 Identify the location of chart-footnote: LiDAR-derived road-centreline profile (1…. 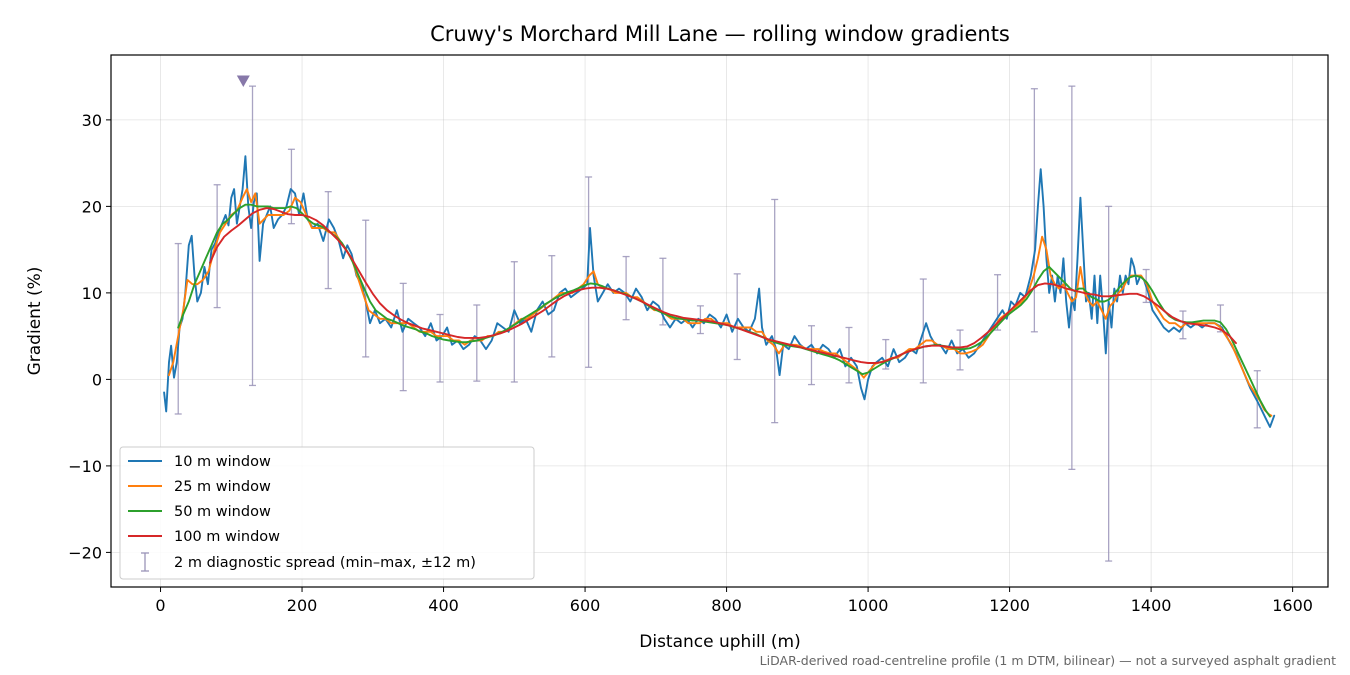
(1048, 660).